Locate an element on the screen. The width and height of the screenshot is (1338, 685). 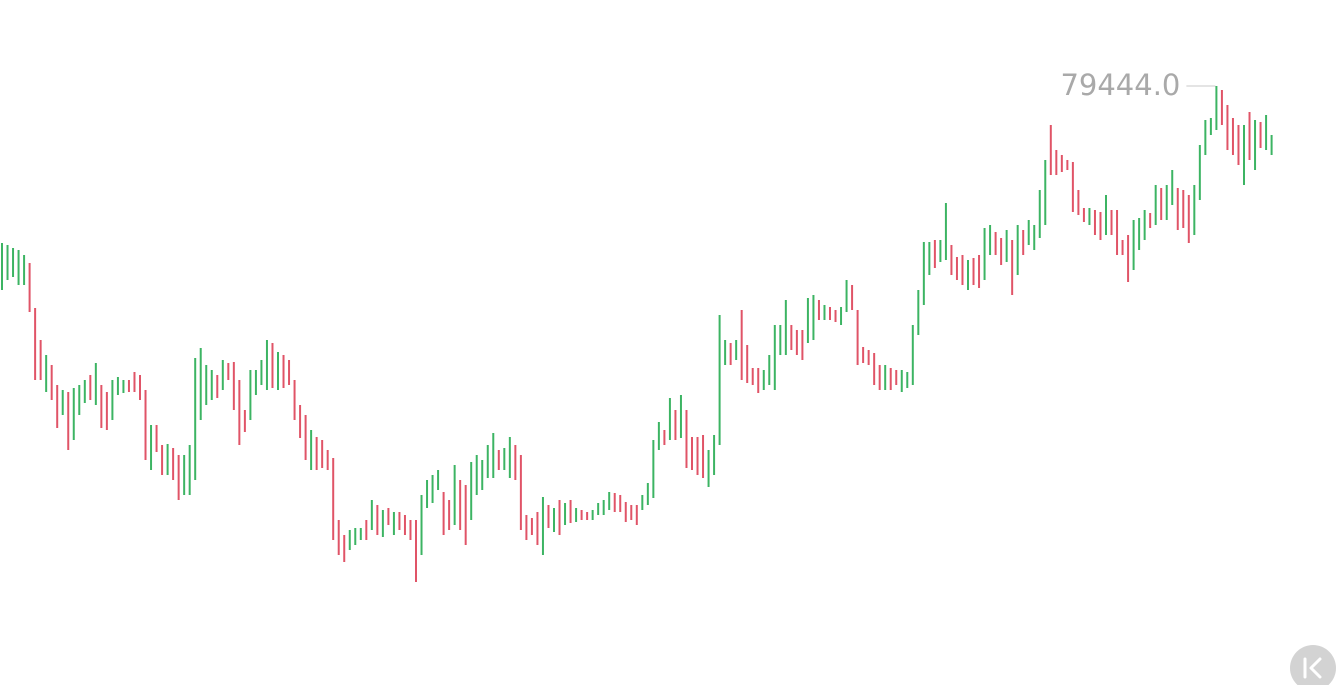
collapse-button is located at coordinates (1313, 665).